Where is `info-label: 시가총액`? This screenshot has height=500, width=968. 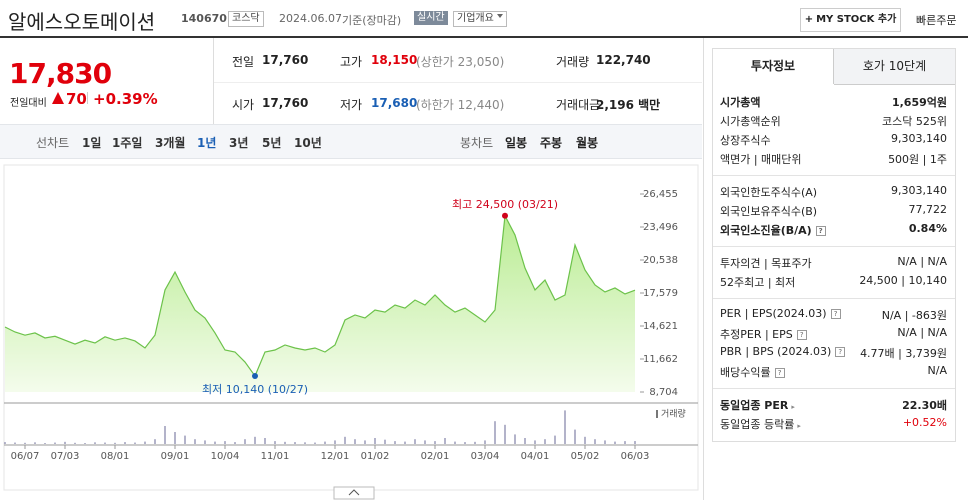 info-label: 시가총액 is located at coordinates (740, 102).